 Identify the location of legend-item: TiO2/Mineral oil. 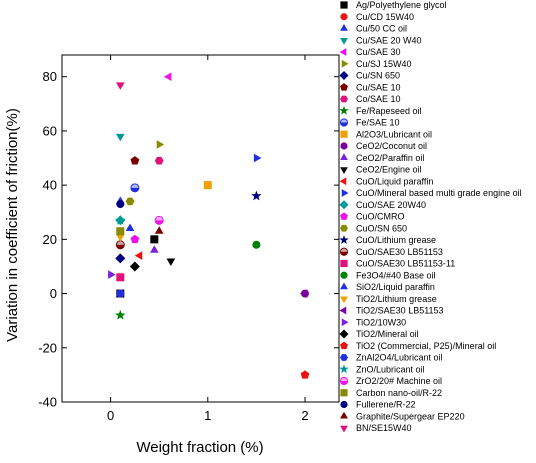
(379, 334).